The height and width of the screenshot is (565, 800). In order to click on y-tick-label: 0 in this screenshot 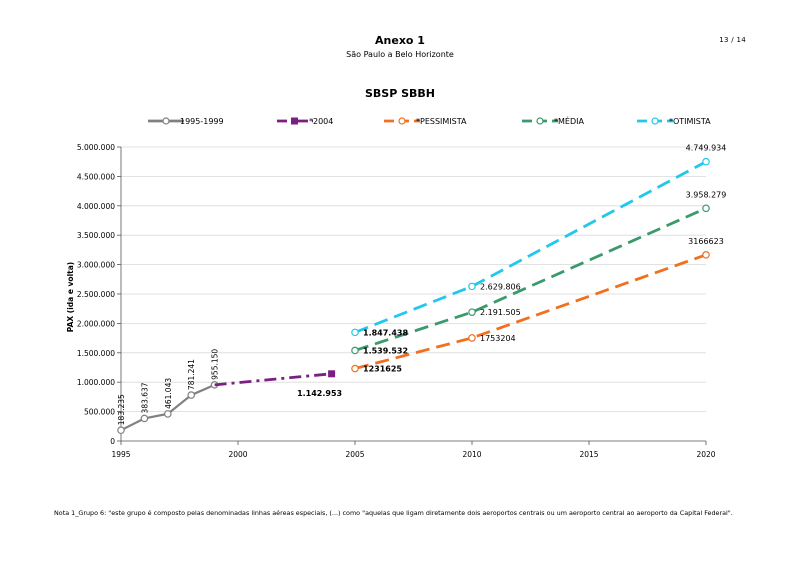, I will do `click(112, 441)`.